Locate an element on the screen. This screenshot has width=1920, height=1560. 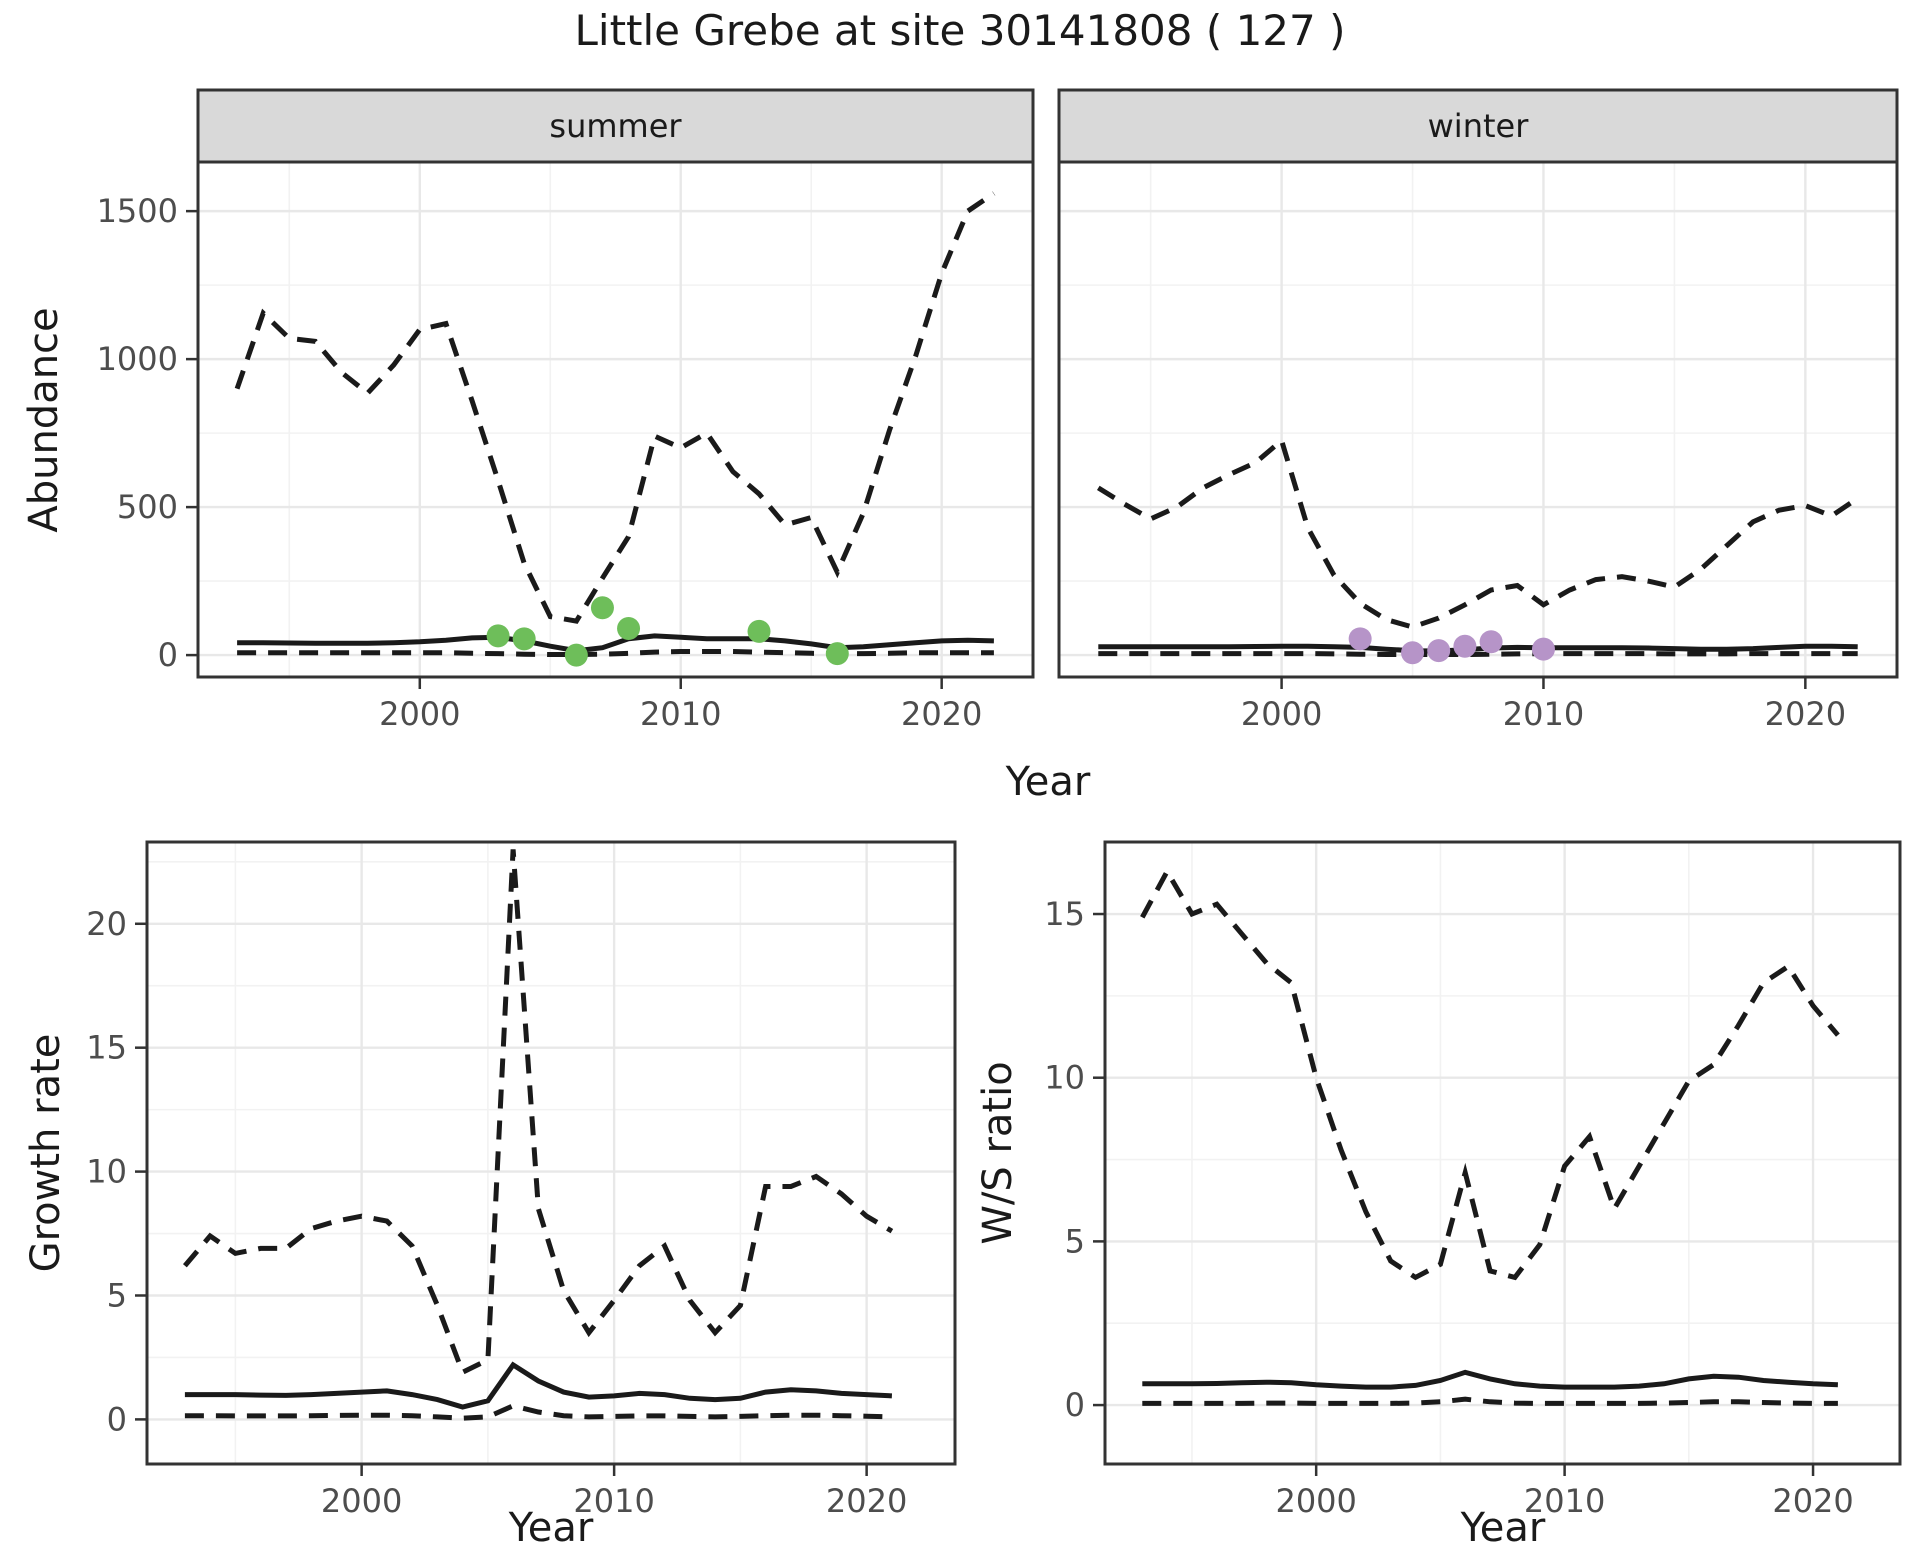
y-tick-label: 1500 is located at coordinates (137, 211).